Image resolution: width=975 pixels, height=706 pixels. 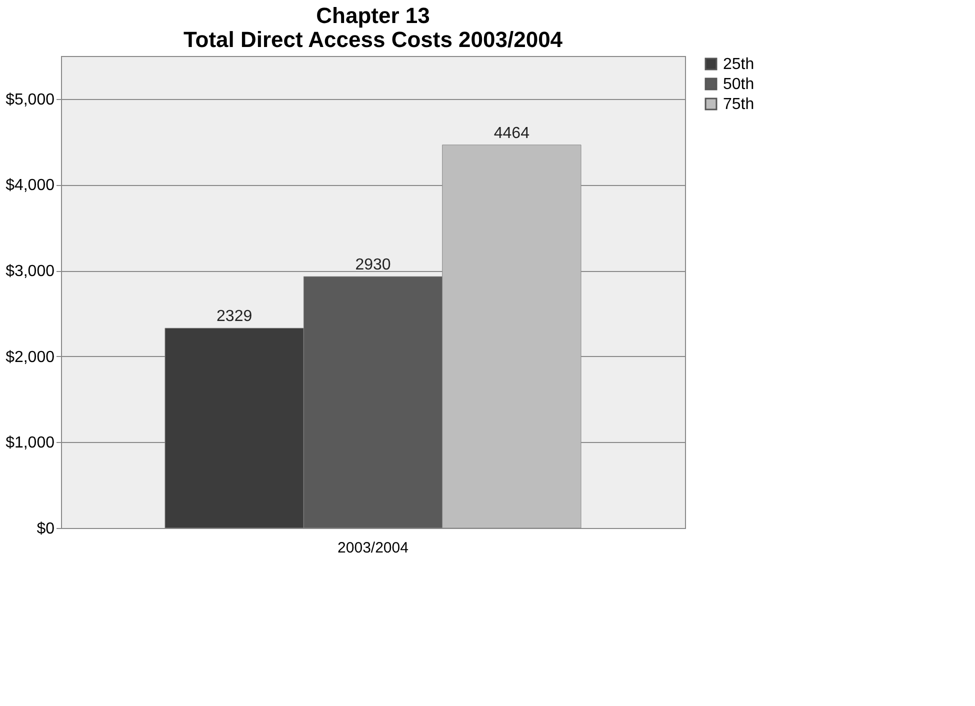 What do you see at coordinates (45, 529) in the screenshot?
I see `y-tick-label: $0` at bounding box center [45, 529].